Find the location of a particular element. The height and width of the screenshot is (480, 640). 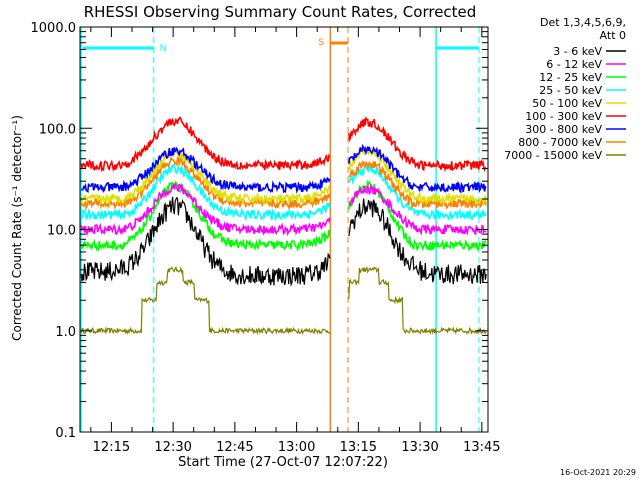

y-tick-label: 10.0 is located at coordinates (61, 231).